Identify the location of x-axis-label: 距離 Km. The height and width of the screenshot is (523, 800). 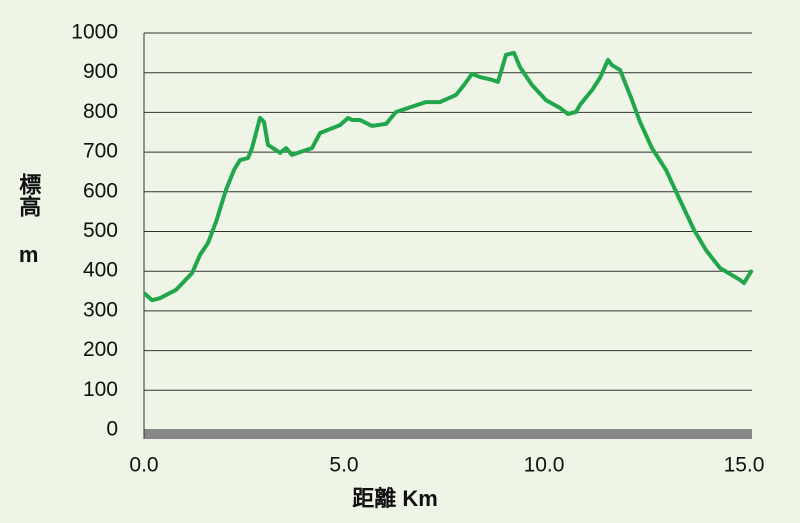
(395, 498).